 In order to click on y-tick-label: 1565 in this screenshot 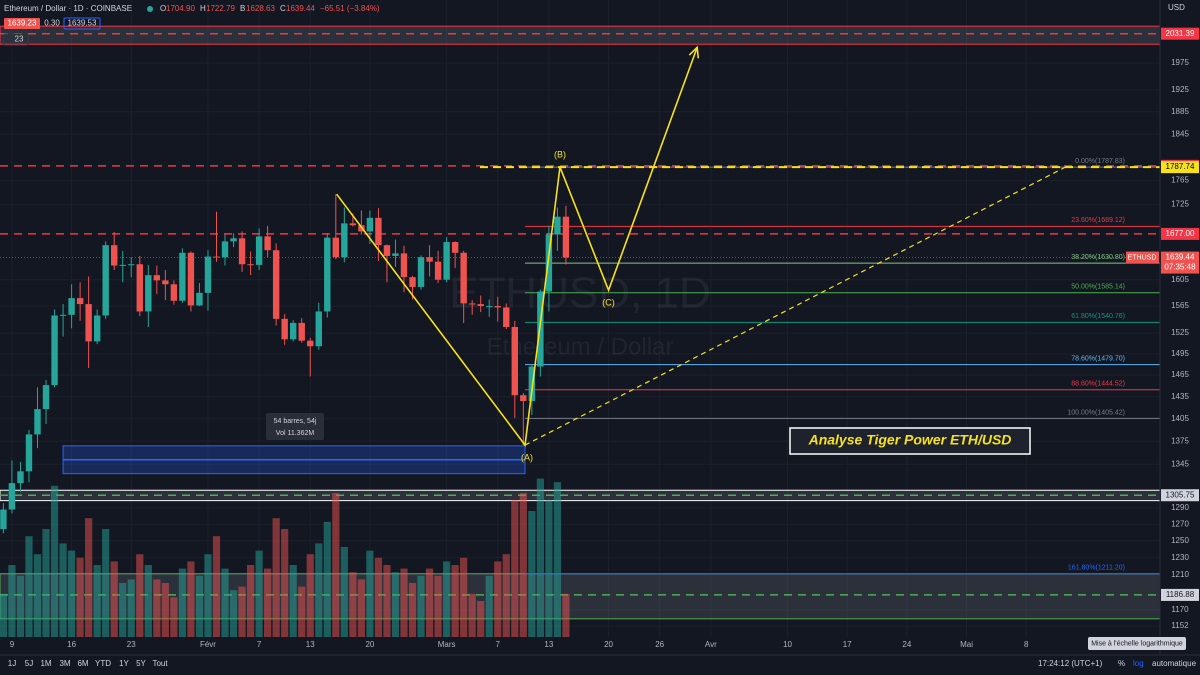, I will do `click(1180, 305)`.